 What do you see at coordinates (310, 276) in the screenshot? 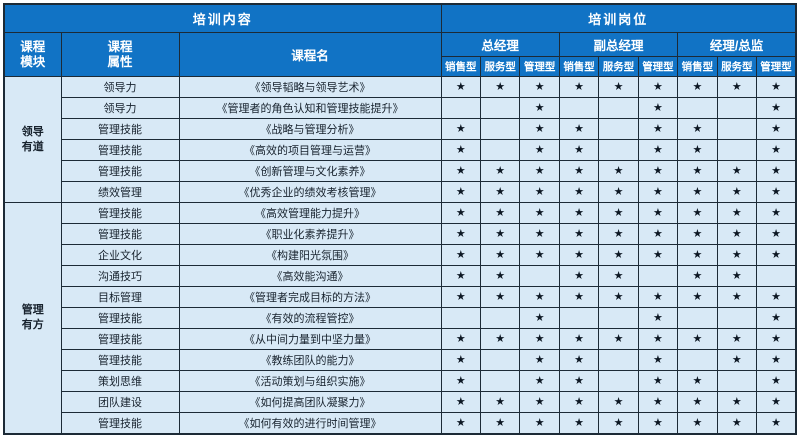
I see `course-name-cell: 《高效能沟通》` at bounding box center [310, 276].